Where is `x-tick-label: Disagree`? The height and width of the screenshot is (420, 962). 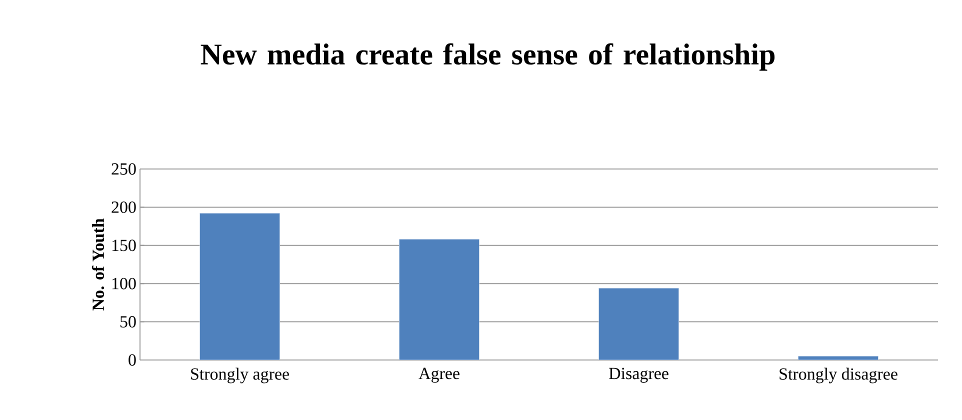
x-tick-label: Disagree is located at coordinates (638, 375).